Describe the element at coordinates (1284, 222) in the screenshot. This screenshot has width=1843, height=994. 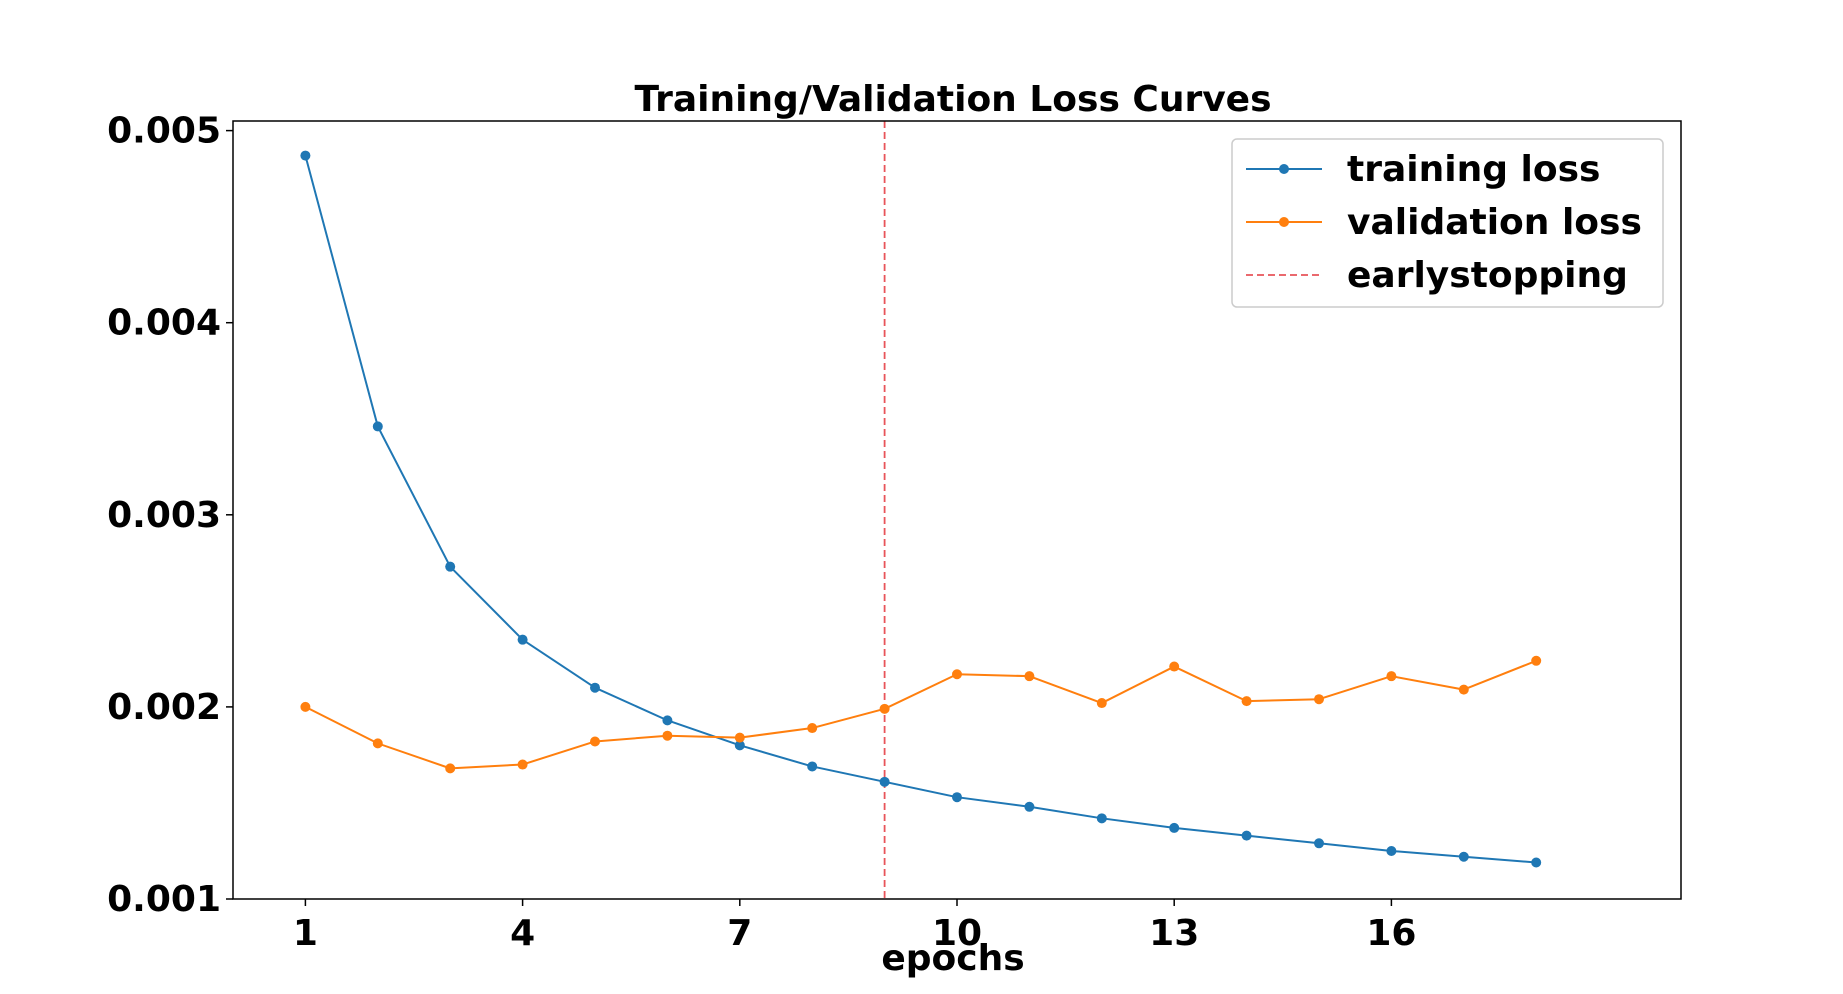
I see `legend-marker-validation-loss` at that location.